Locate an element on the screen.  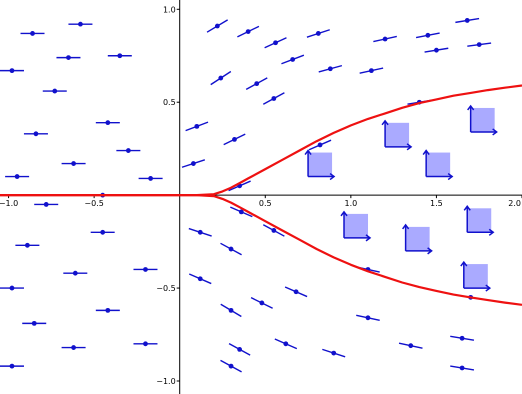
y-tick-label: 1.0 is located at coordinates (169, 9).